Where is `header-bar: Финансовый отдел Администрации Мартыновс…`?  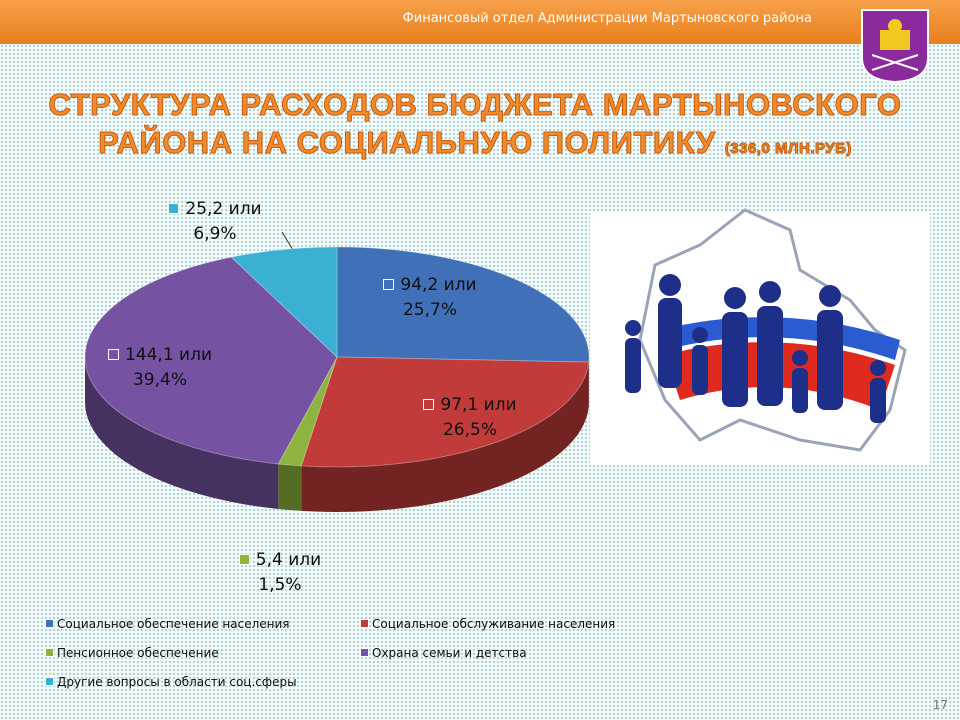
header-bar: Финансовый отдел Администрации Мартыновс… is located at coordinates (480, 22).